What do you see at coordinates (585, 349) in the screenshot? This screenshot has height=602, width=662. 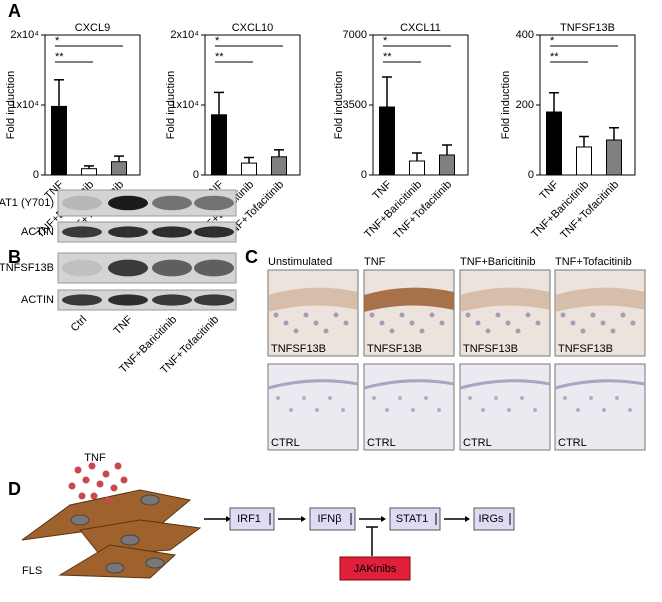 I see `stain-label: TNFSF13B` at bounding box center [585, 349].